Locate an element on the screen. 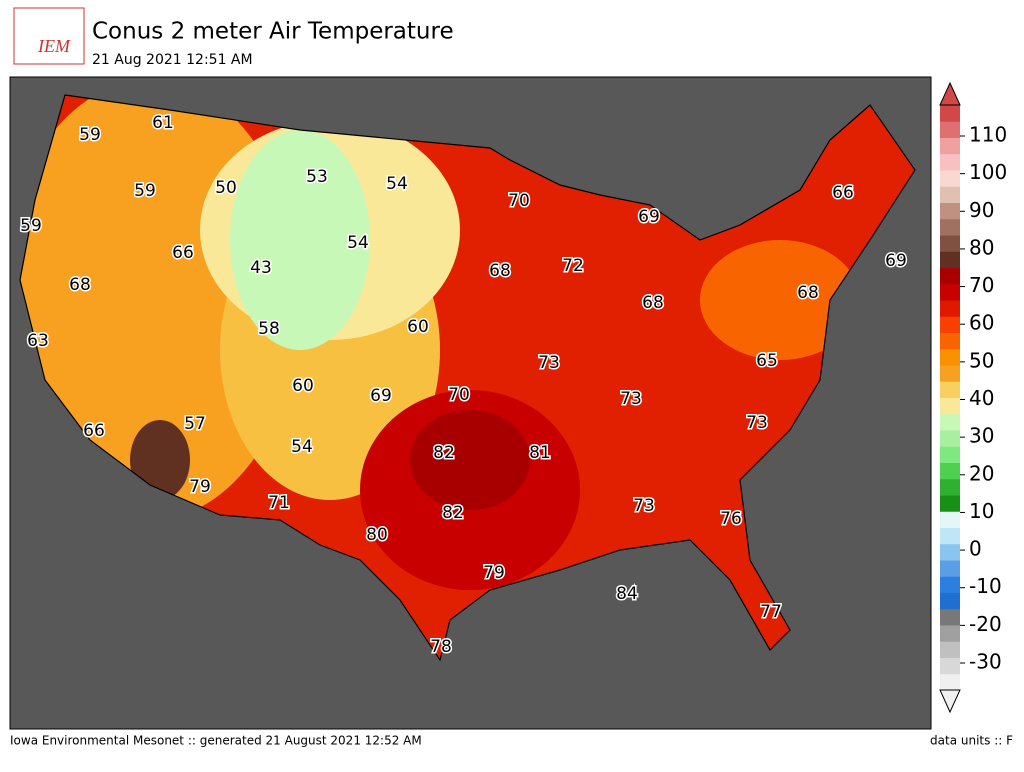 The width and height of the screenshot is (1024, 772). title: Conus 2 meter Air Temperature is located at coordinates (273, 32).